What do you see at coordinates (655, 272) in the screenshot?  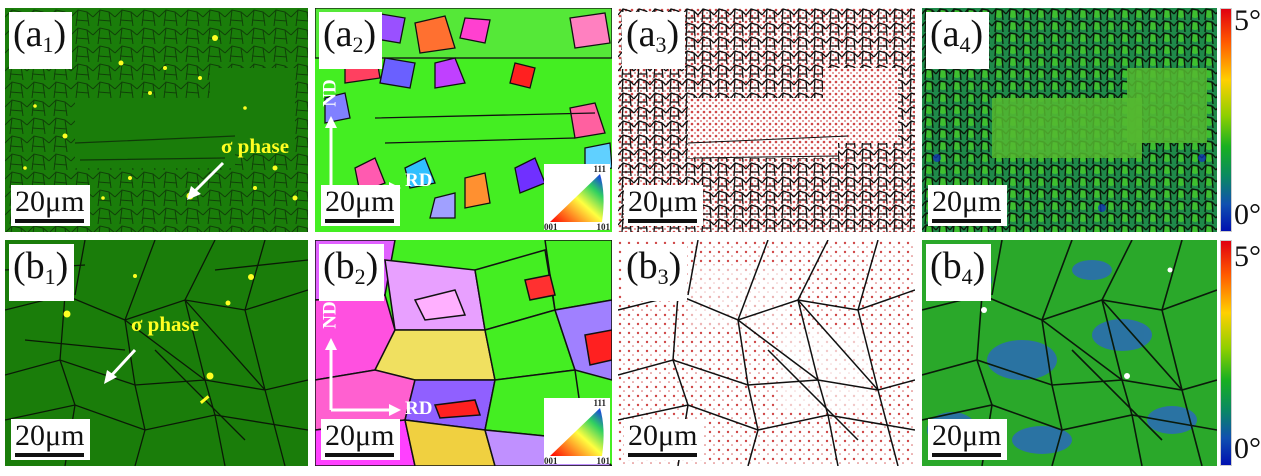 I see `panel-label: (b3)` at bounding box center [655, 272].